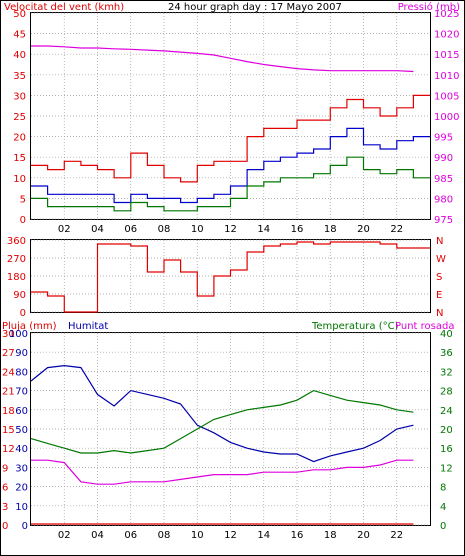 The image size is (465, 556). I want to click on wind-series-wind_avg, so click(230, 165).